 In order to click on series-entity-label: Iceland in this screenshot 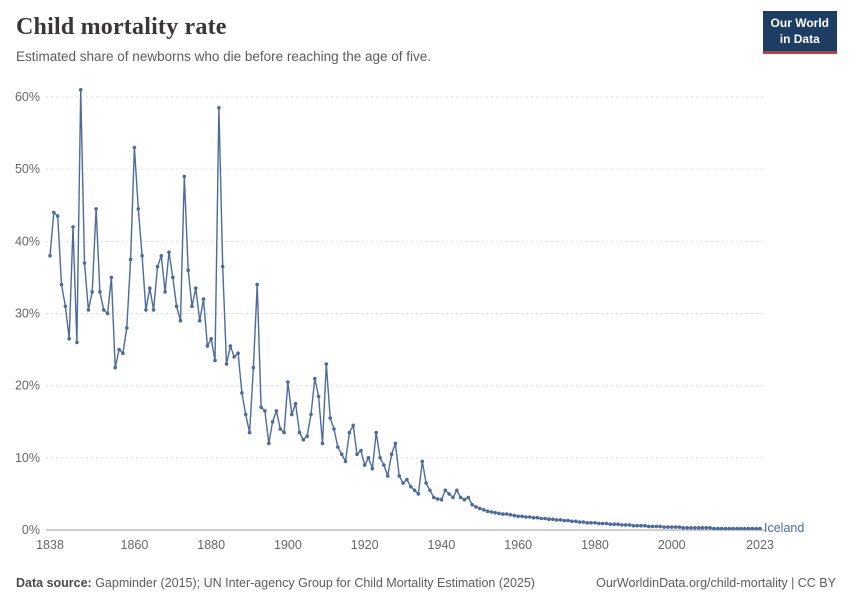, I will do `click(784, 527)`.